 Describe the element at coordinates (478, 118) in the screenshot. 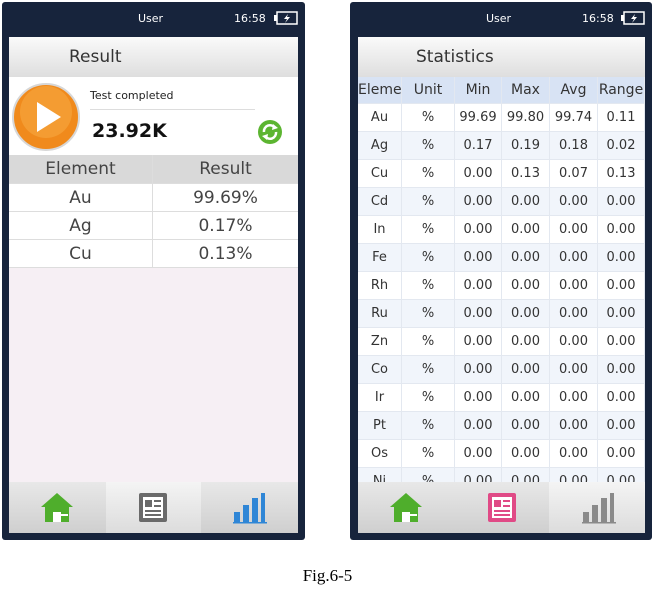

I see `table-cell: 99.69` at that location.